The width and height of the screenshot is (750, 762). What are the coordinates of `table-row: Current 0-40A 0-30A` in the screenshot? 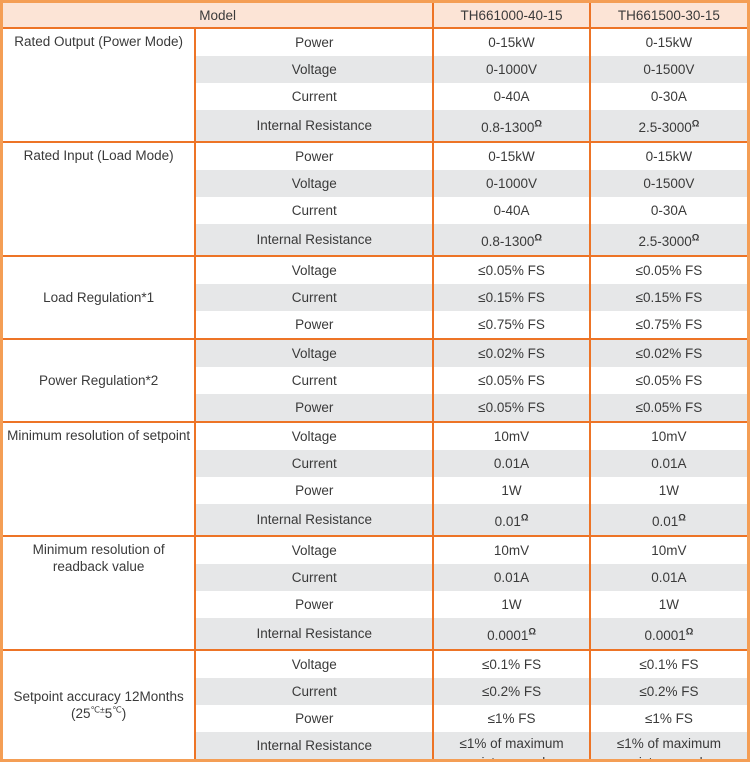 It's located at (375, 96).